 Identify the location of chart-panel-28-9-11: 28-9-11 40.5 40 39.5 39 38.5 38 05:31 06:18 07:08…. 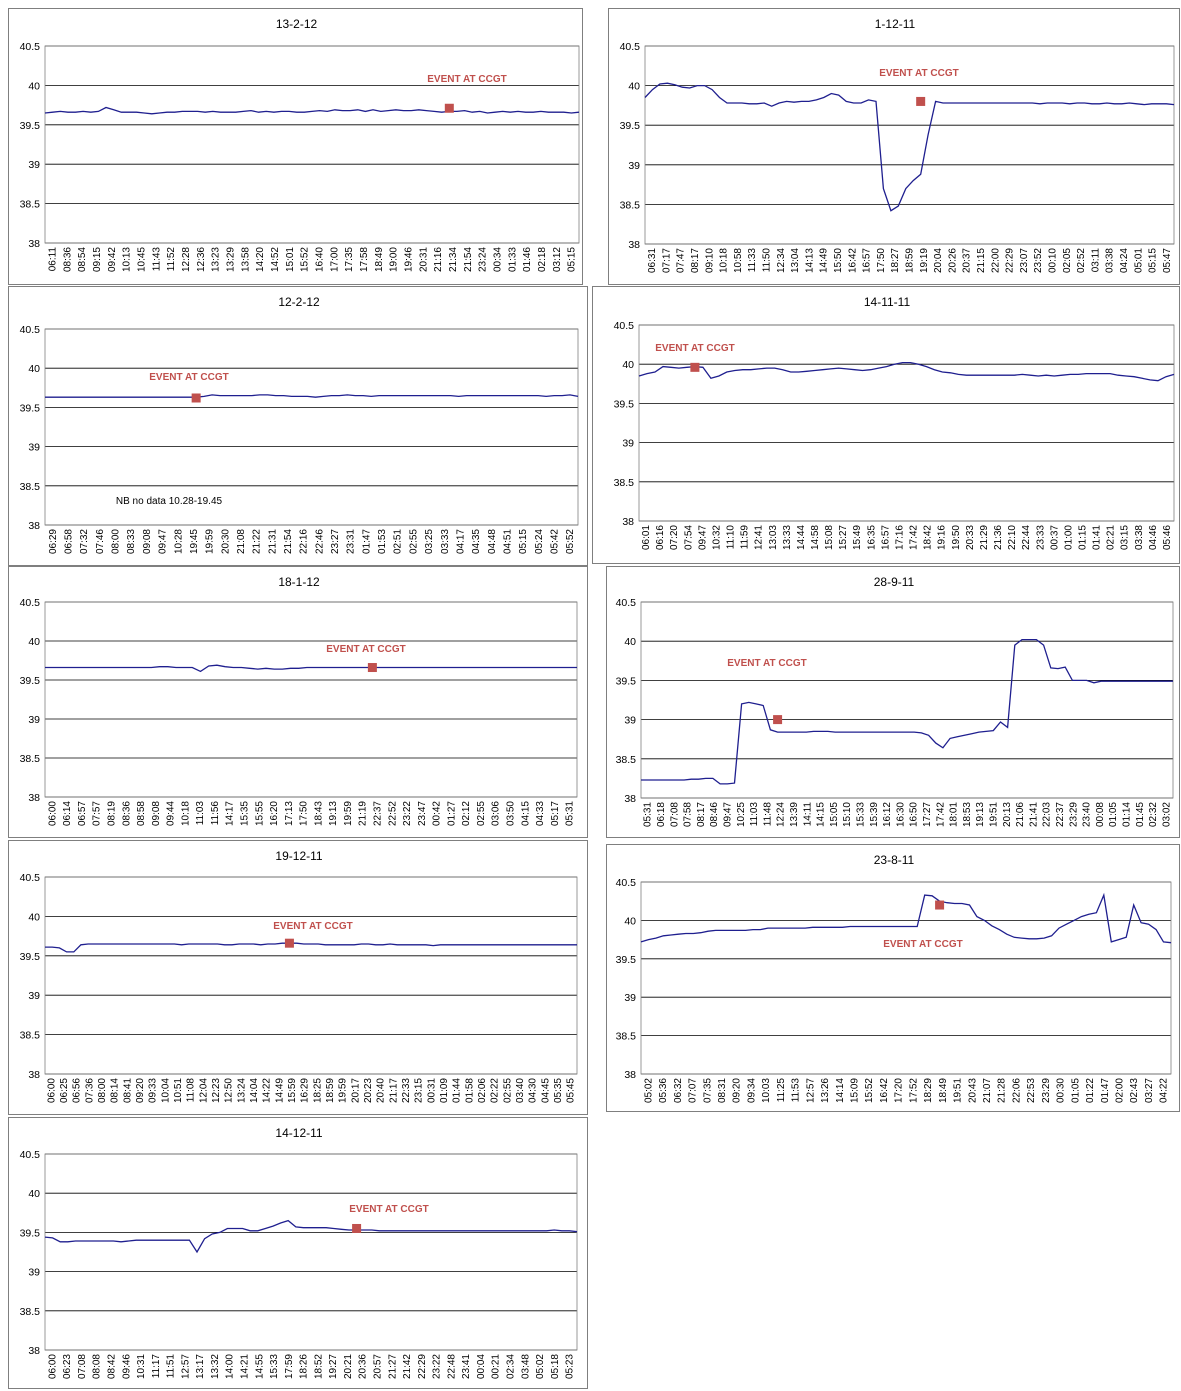
(893, 702).